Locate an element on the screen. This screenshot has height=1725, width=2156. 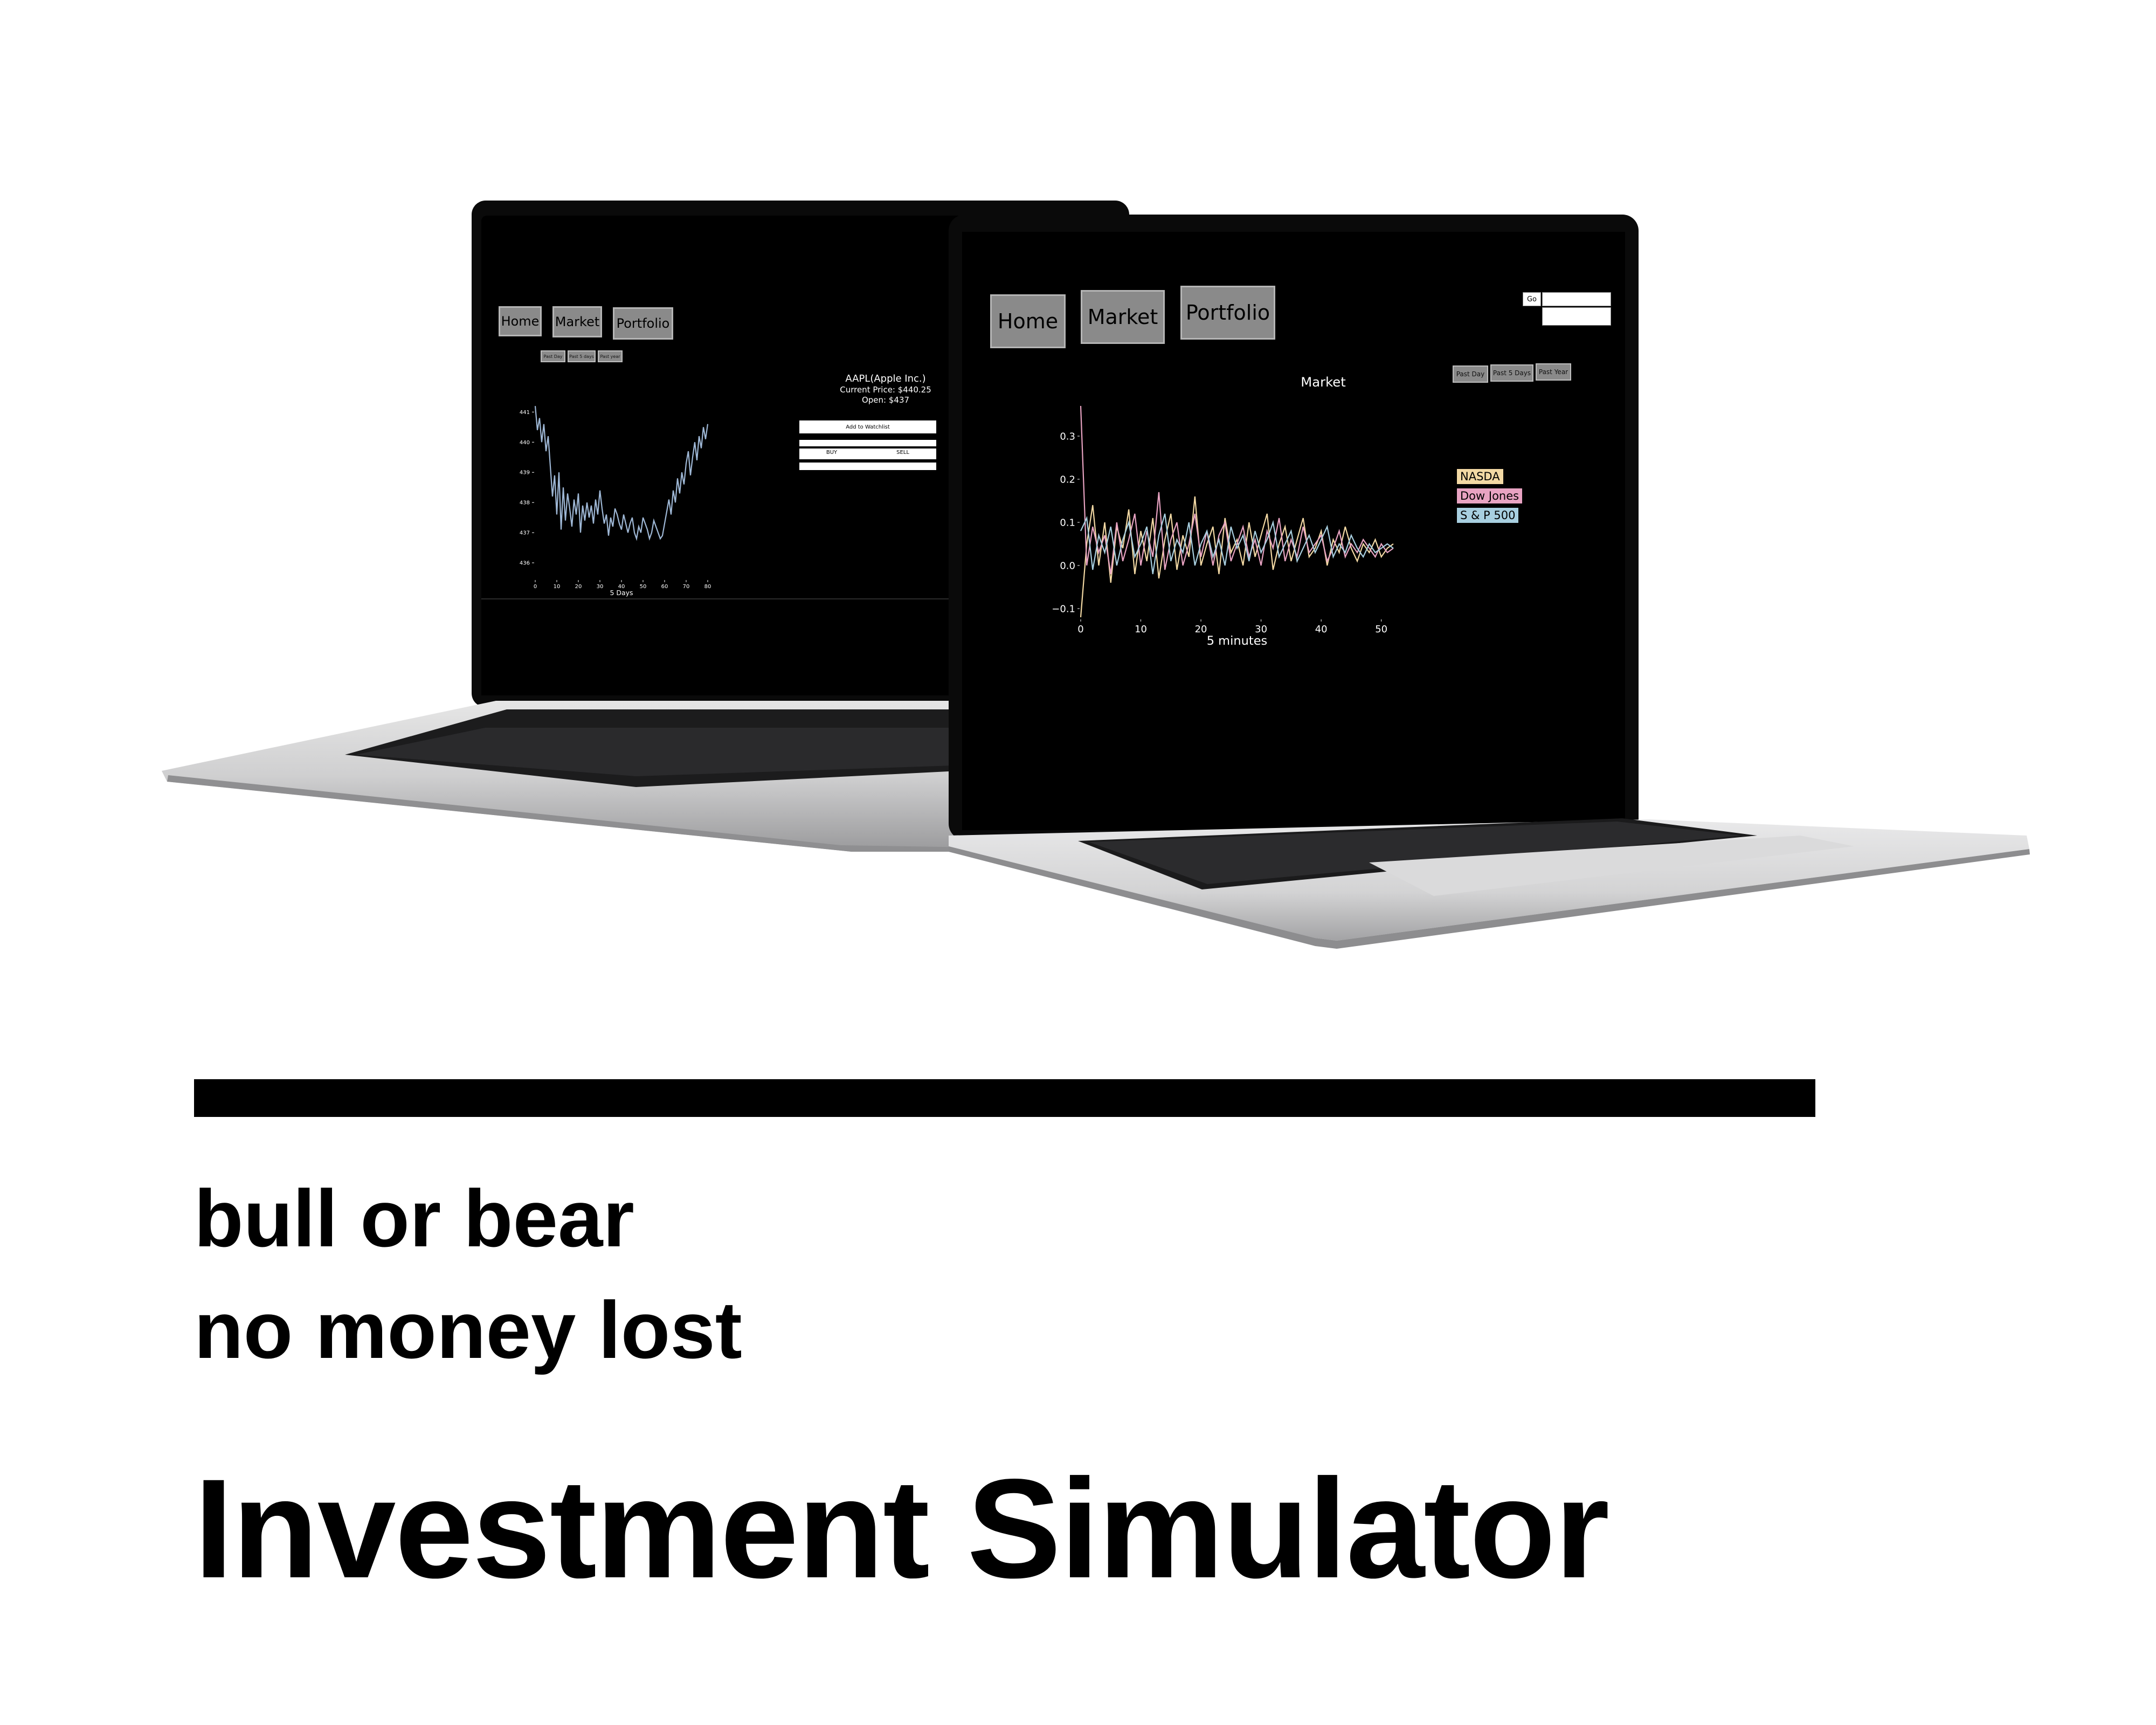
y-tick-label: 0.3 is located at coordinates (1067, 436).